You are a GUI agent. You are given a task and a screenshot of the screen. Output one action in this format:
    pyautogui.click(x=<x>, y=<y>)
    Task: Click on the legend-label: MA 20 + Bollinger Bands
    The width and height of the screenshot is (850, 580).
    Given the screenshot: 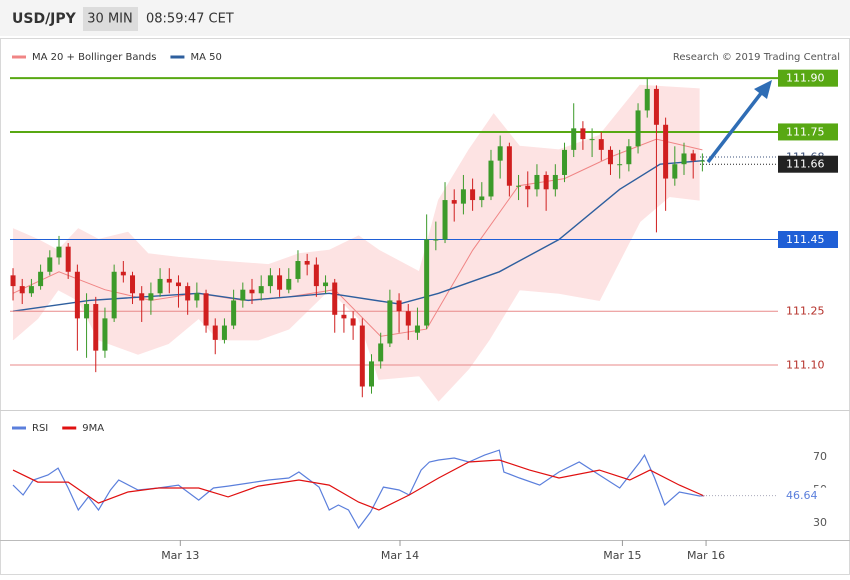 What is the action you would take?
    pyautogui.click(x=94, y=57)
    